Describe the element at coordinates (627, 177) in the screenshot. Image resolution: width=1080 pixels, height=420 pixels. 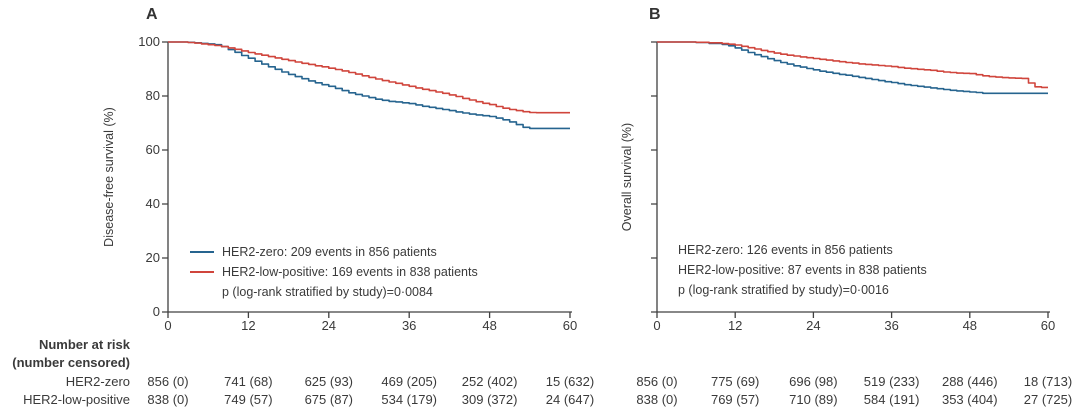
I see `panel-b-y-axis-title: Overall survival (%)` at that location.